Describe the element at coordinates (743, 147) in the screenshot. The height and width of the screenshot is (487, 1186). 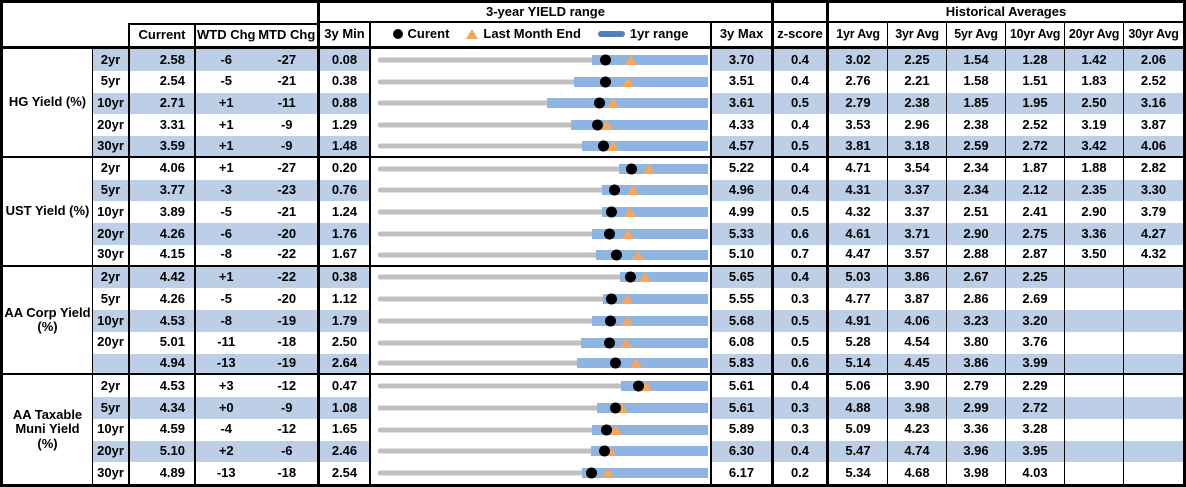
I see `3y-max-value: 4.57` at that location.